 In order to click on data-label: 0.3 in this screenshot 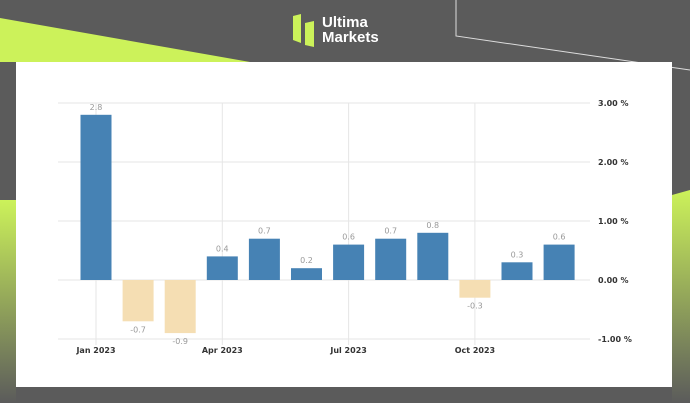, I will do `click(517, 254)`.